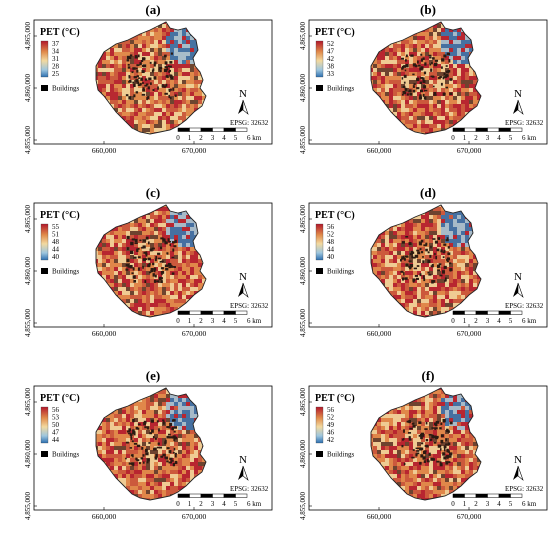  I want to click on buildings-swatch, so click(319, 271).